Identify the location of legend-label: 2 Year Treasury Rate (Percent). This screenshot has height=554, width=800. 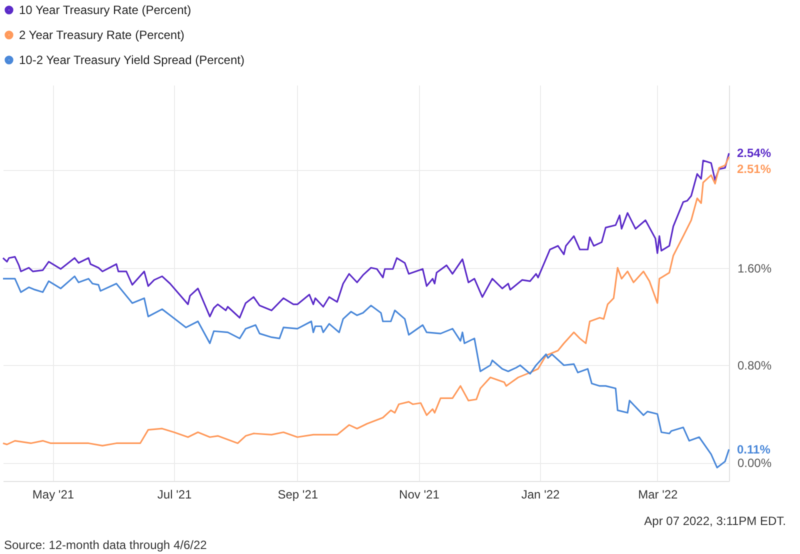
(101, 35).